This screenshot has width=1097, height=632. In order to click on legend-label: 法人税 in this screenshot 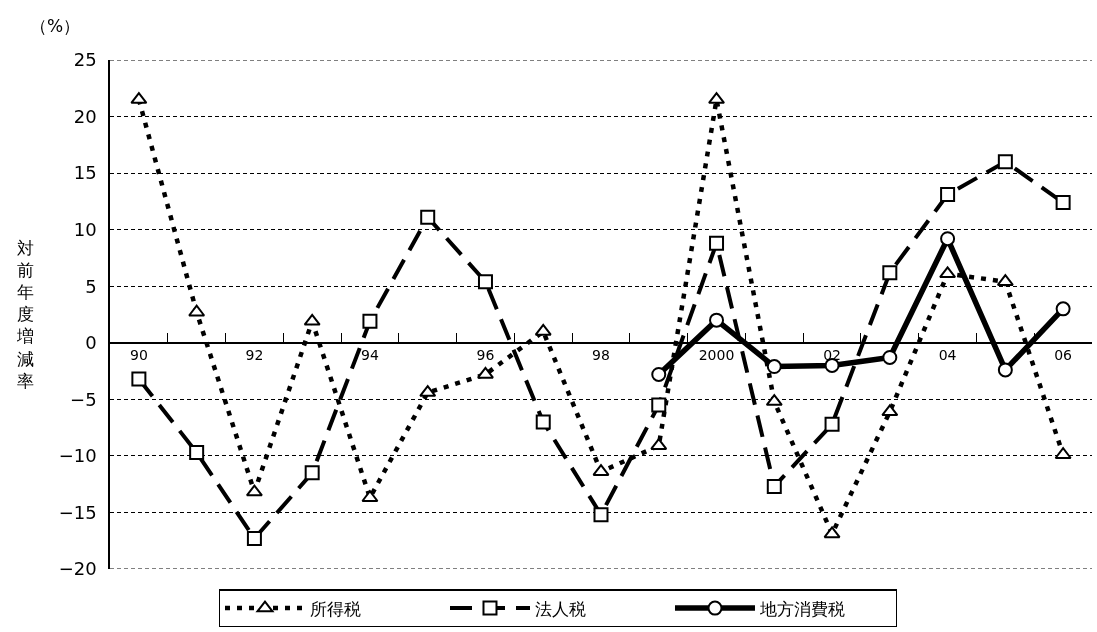, I will do `click(560, 608)`.